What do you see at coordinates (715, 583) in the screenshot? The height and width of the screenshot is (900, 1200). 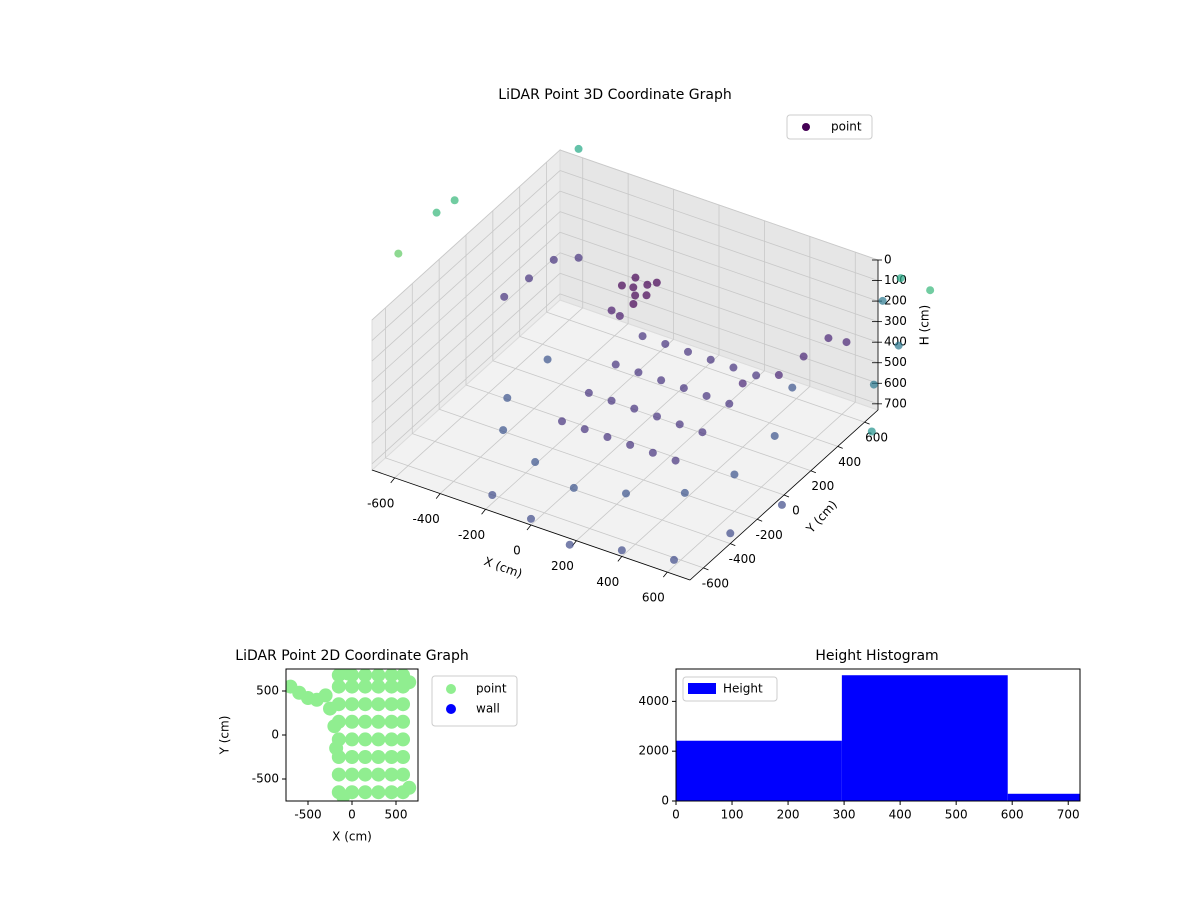 I see `y-tick-label: -600` at bounding box center [715, 583].